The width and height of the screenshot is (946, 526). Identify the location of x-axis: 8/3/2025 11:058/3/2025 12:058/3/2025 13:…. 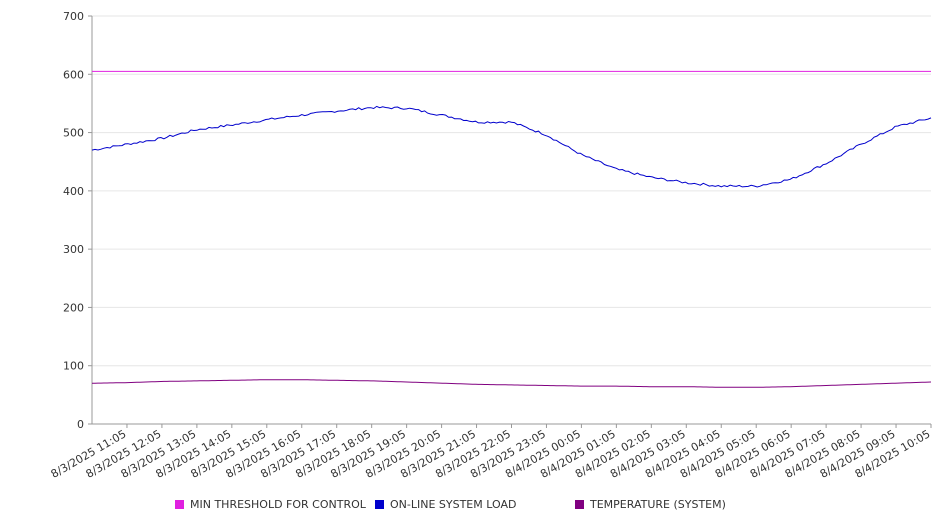
(491, 452).